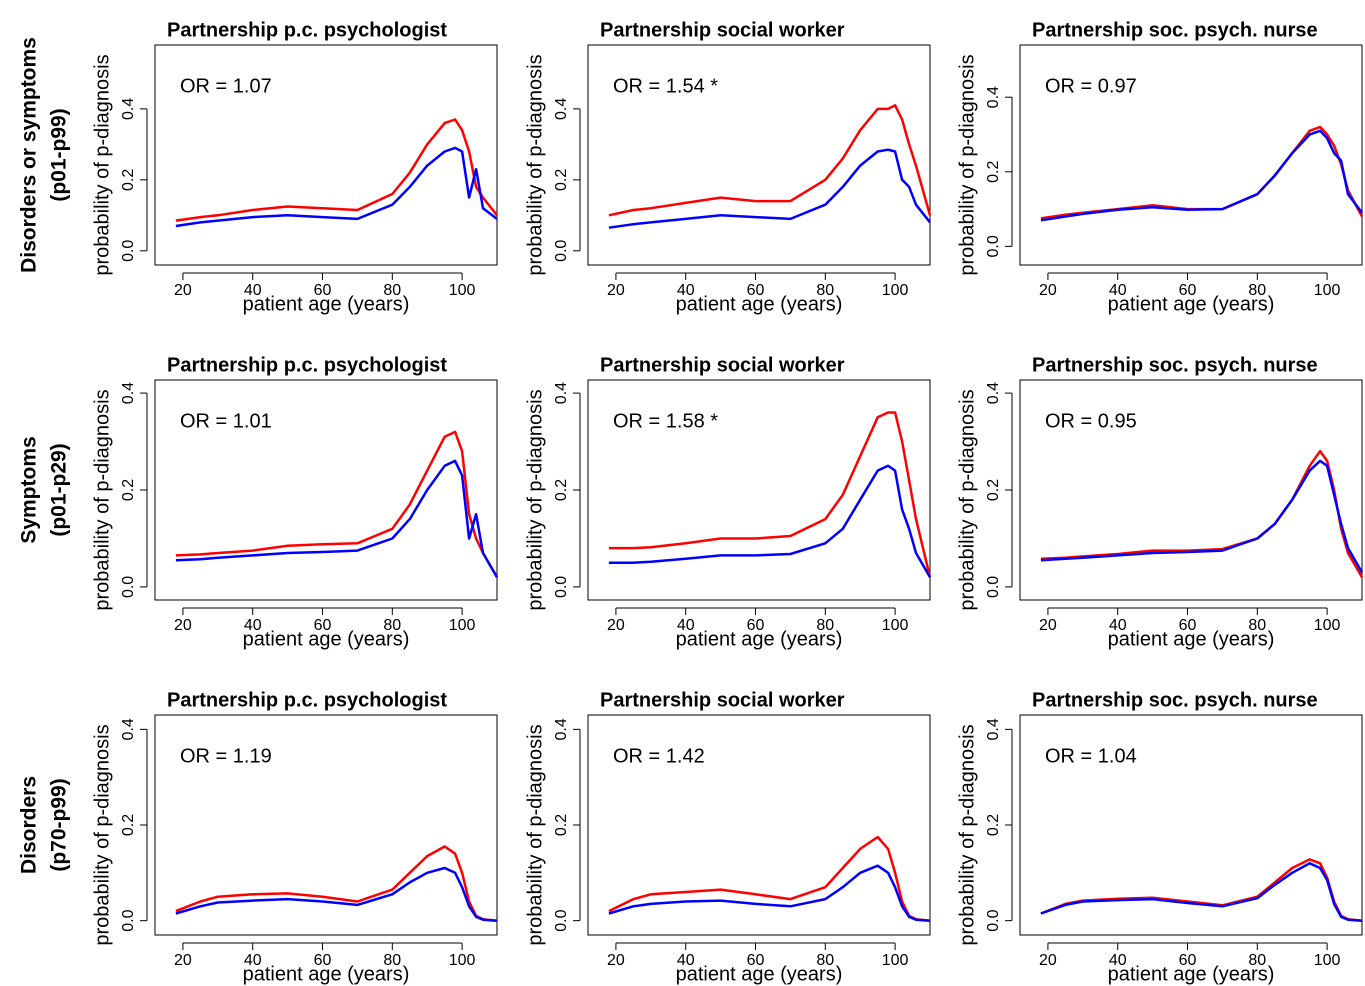  What do you see at coordinates (226, 421) in the screenshot?
I see `annotation: OR = 1.01` at bounding box center [226, 421].